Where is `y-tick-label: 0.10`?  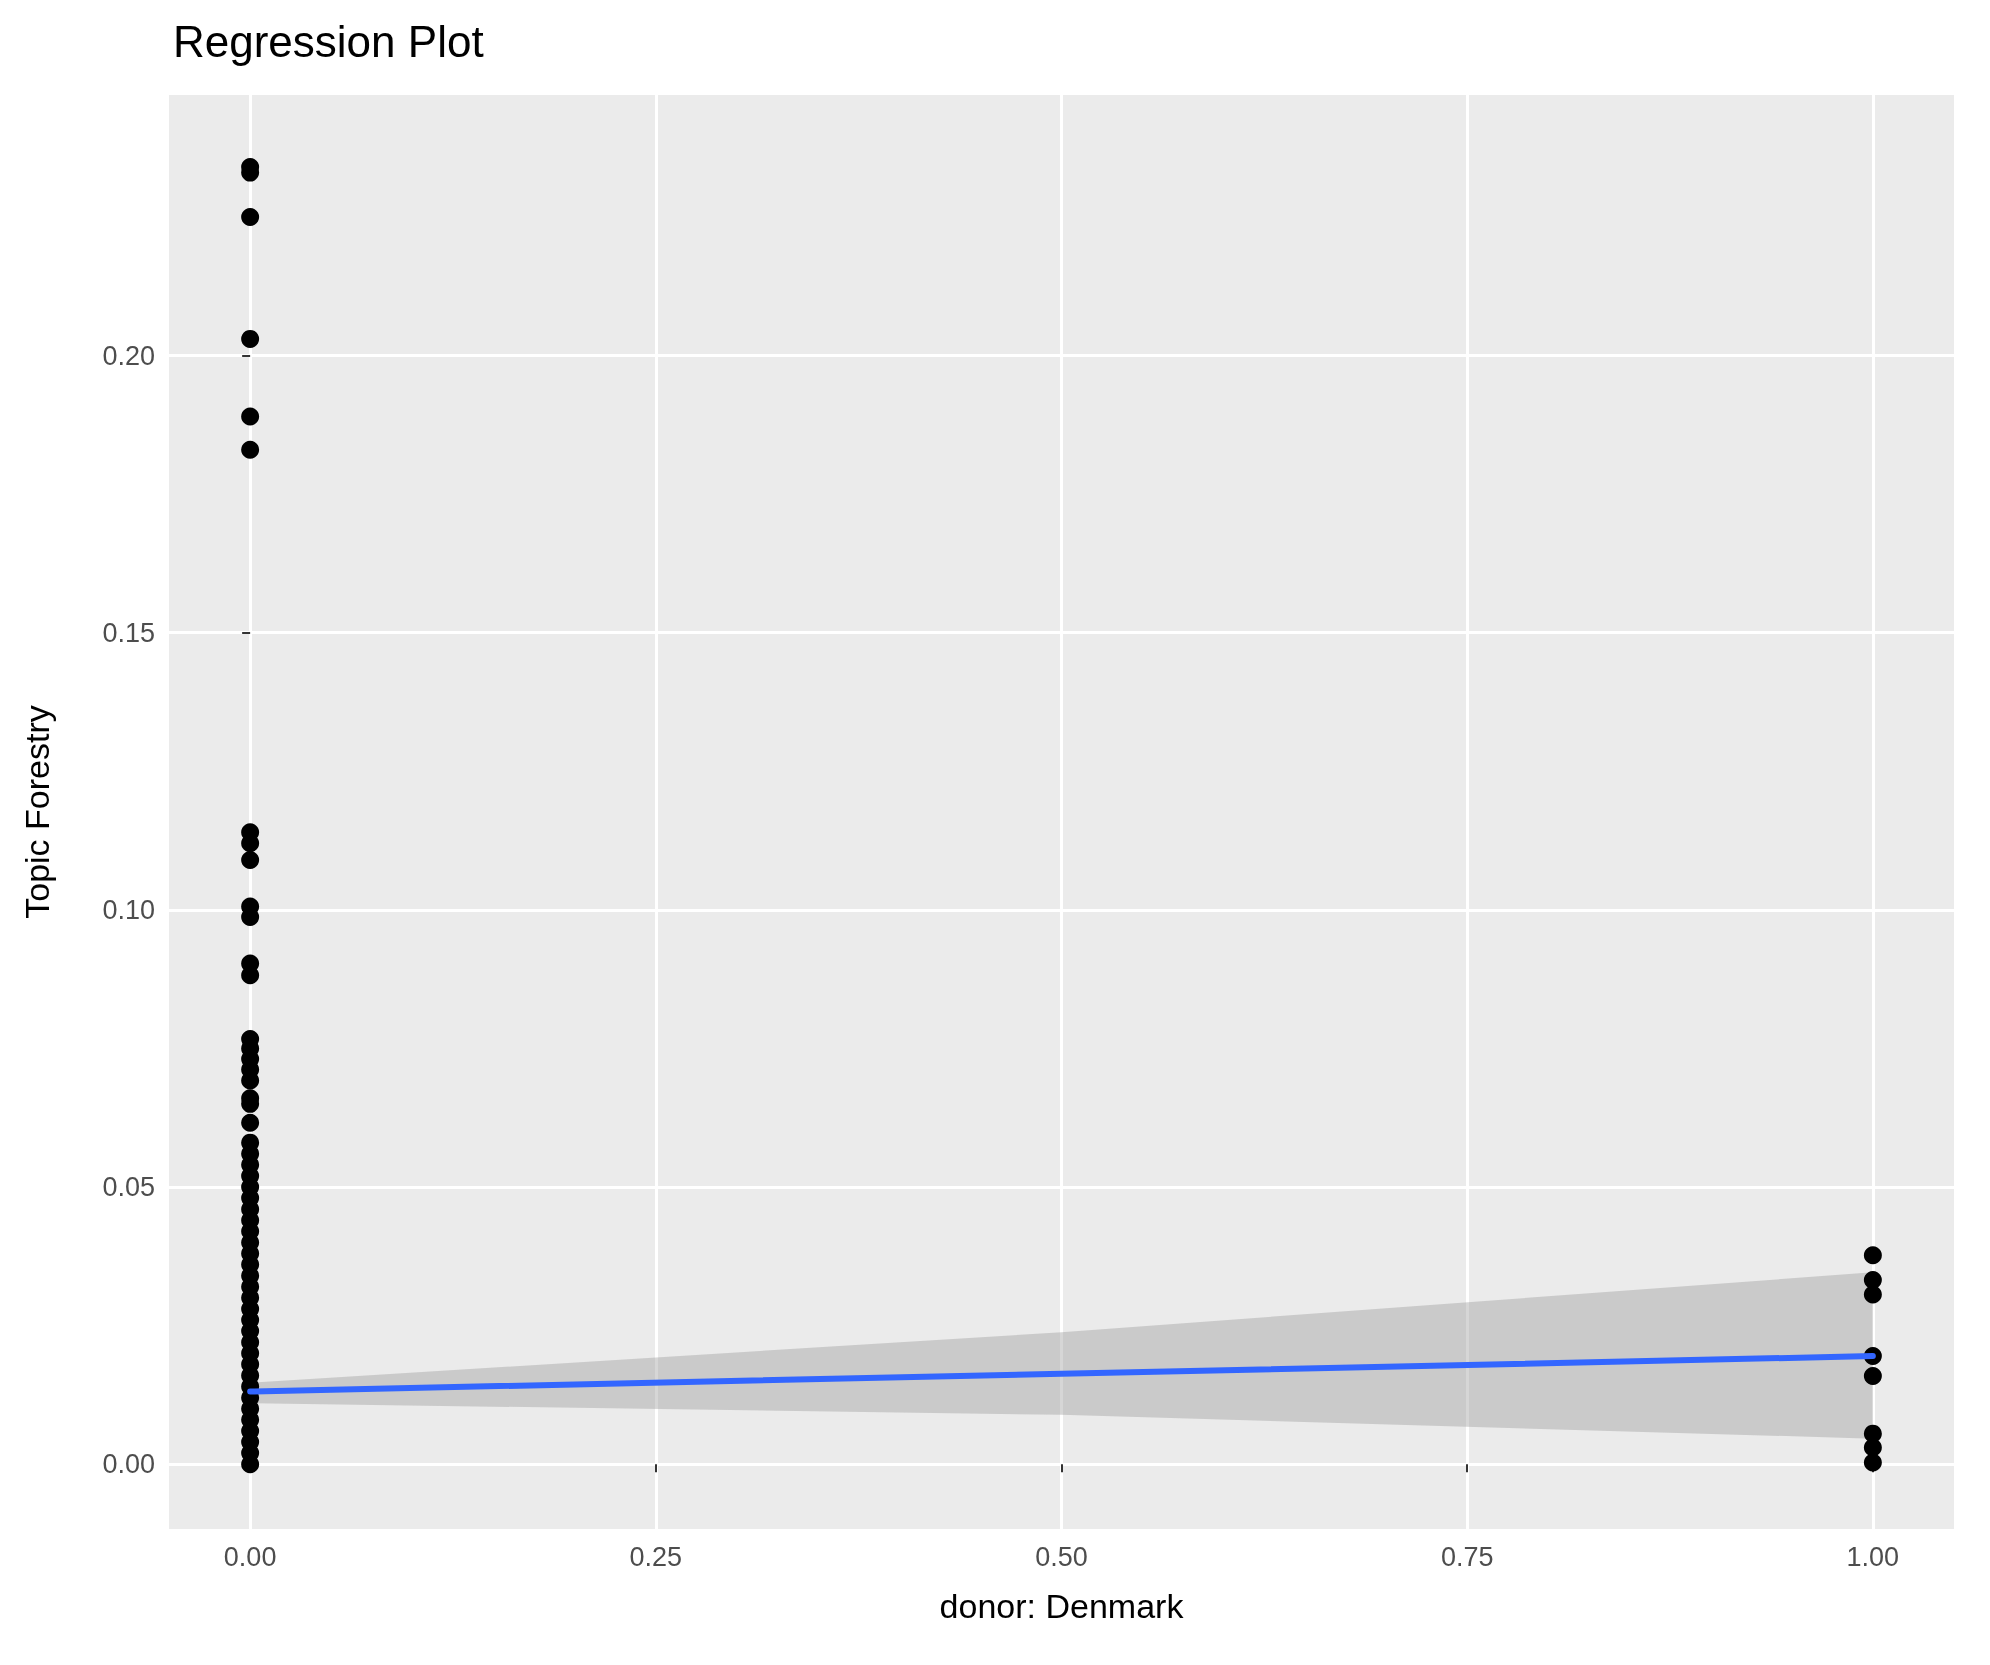 y-tick-label: 0.10 is located at coordinates (128, 909).